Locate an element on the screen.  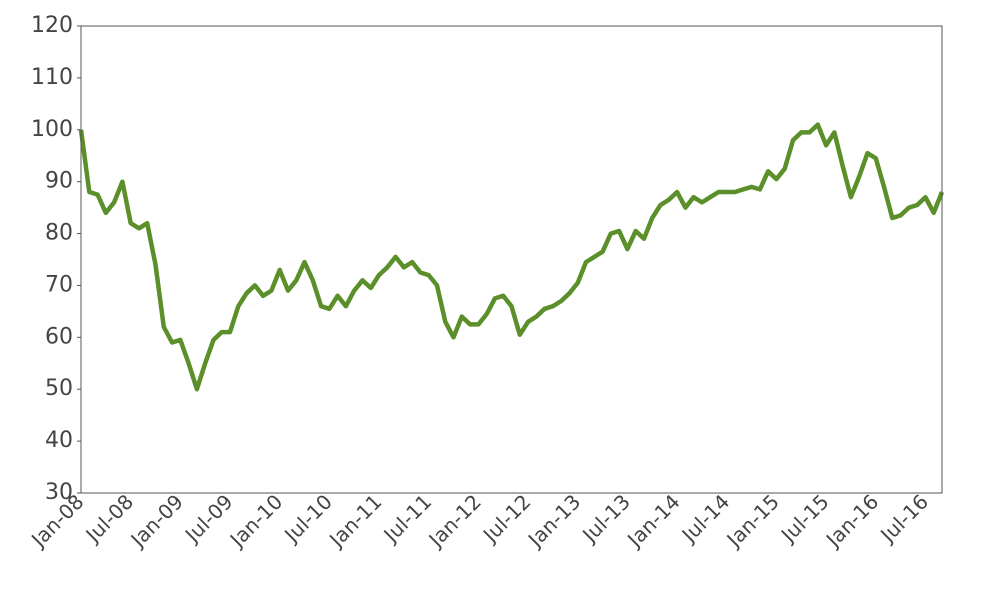
y-tick-label: 70 is located at coordinates (59, 284).